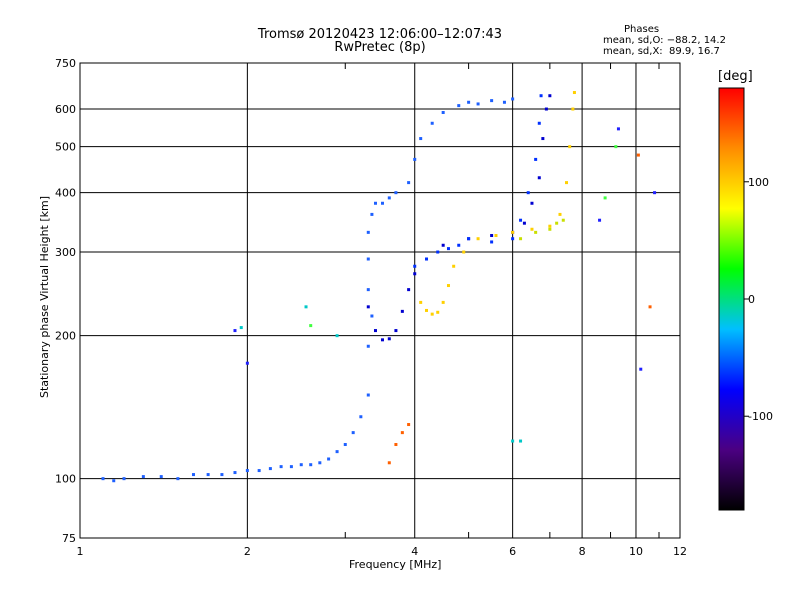 The image size is (800, 600). I want to click on y-tick-label: 400, so click(65, 193).